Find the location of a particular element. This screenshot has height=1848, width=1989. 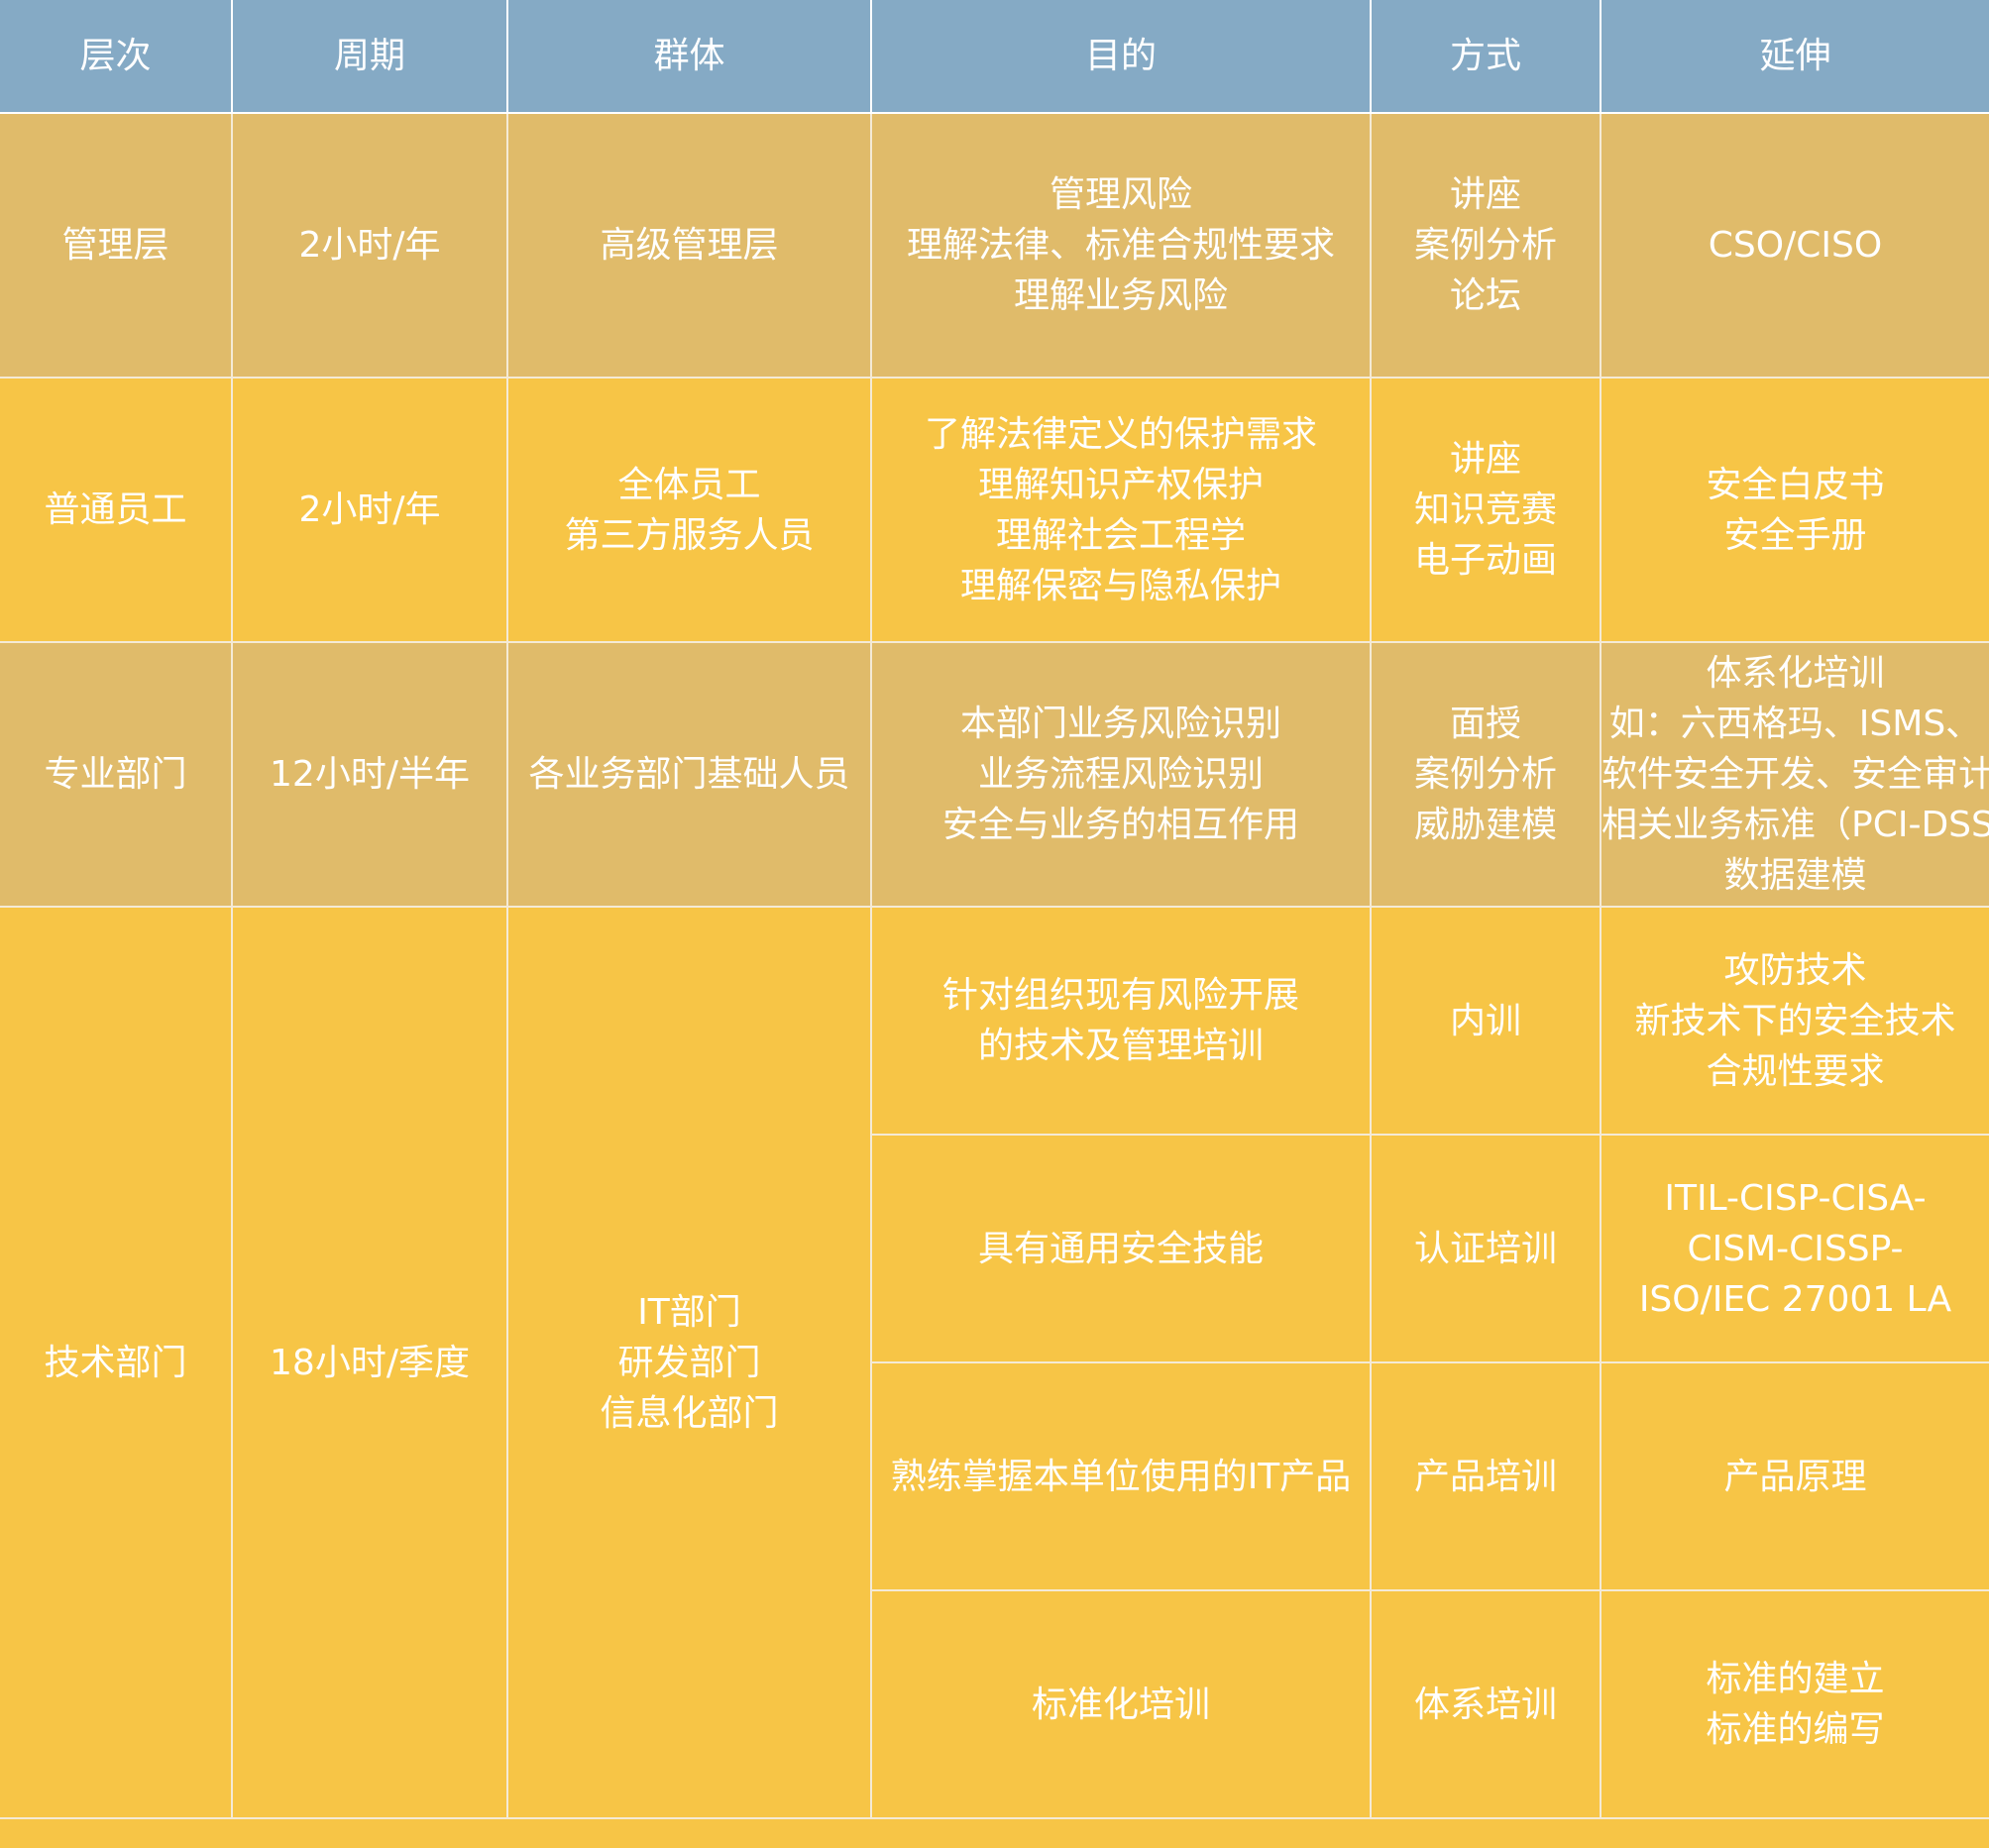

text-line: 针对组织现有风险开展 is located at coordinates (1120, 995).